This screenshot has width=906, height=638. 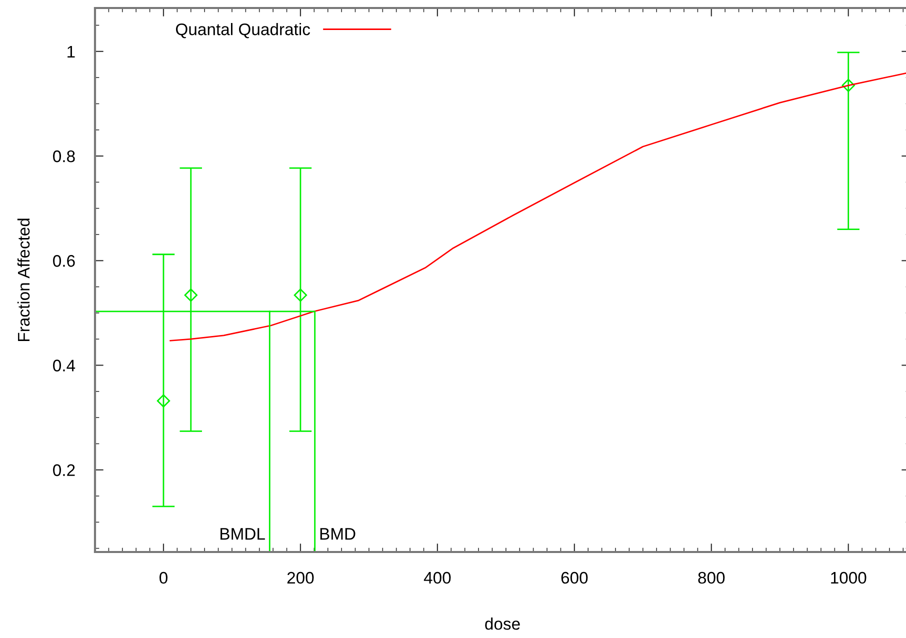 I want to click on legend-label: Quantal Quadratic, so click(x=243, y=30).